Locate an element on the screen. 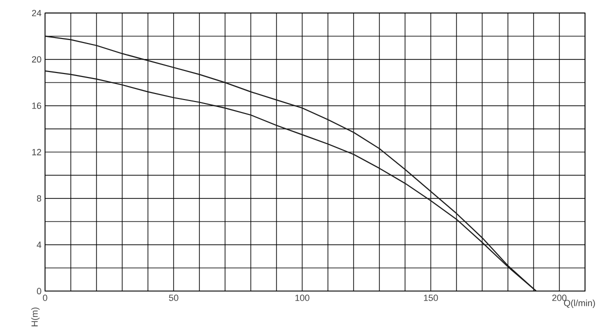 Image resolution: width=610 pixels, height=329 pixels. y-tick-label: 8 is located at coordinates (39, 198).